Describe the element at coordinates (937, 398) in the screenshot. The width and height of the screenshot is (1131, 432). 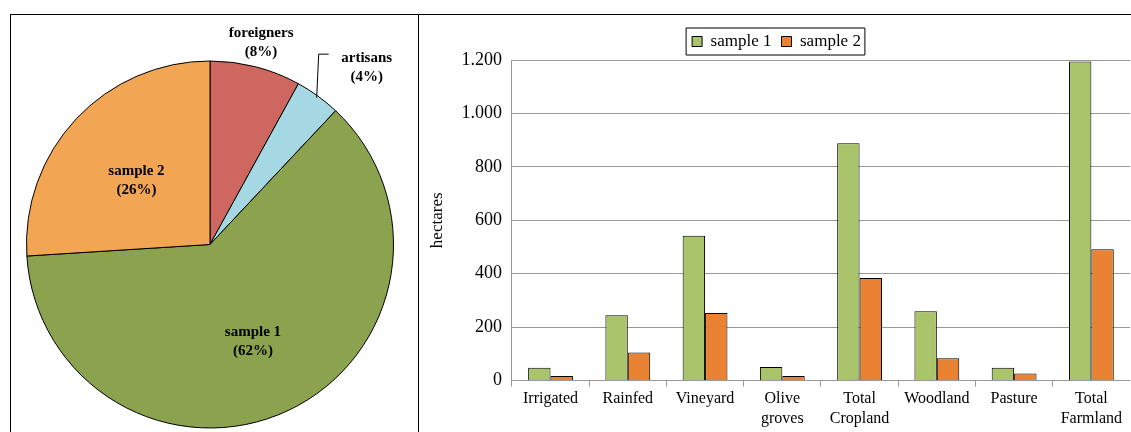
I see `x-tick-label: Woodland` at that location.